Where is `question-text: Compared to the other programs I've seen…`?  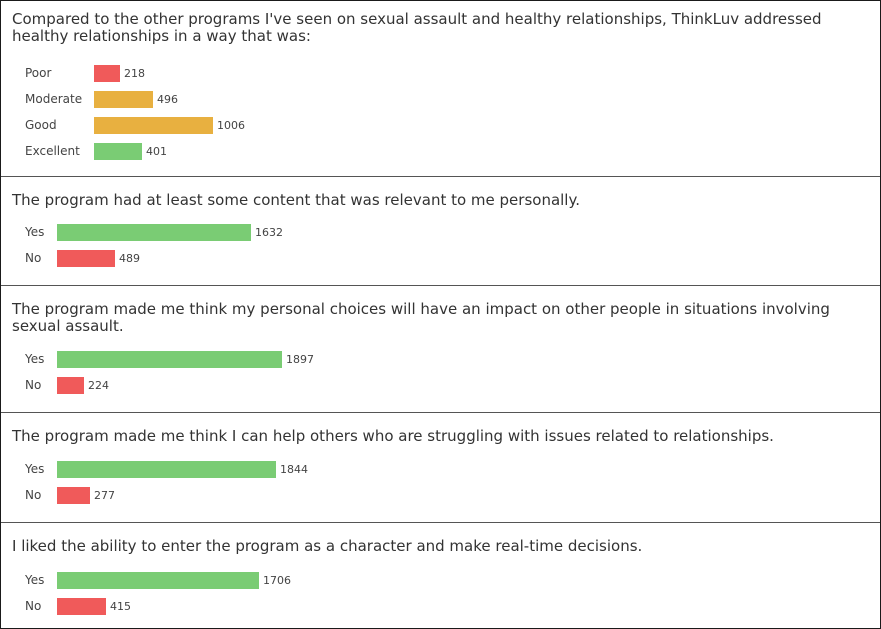
question-text: Compared to the other programs I've seen… is located at coordinates (417, 27).